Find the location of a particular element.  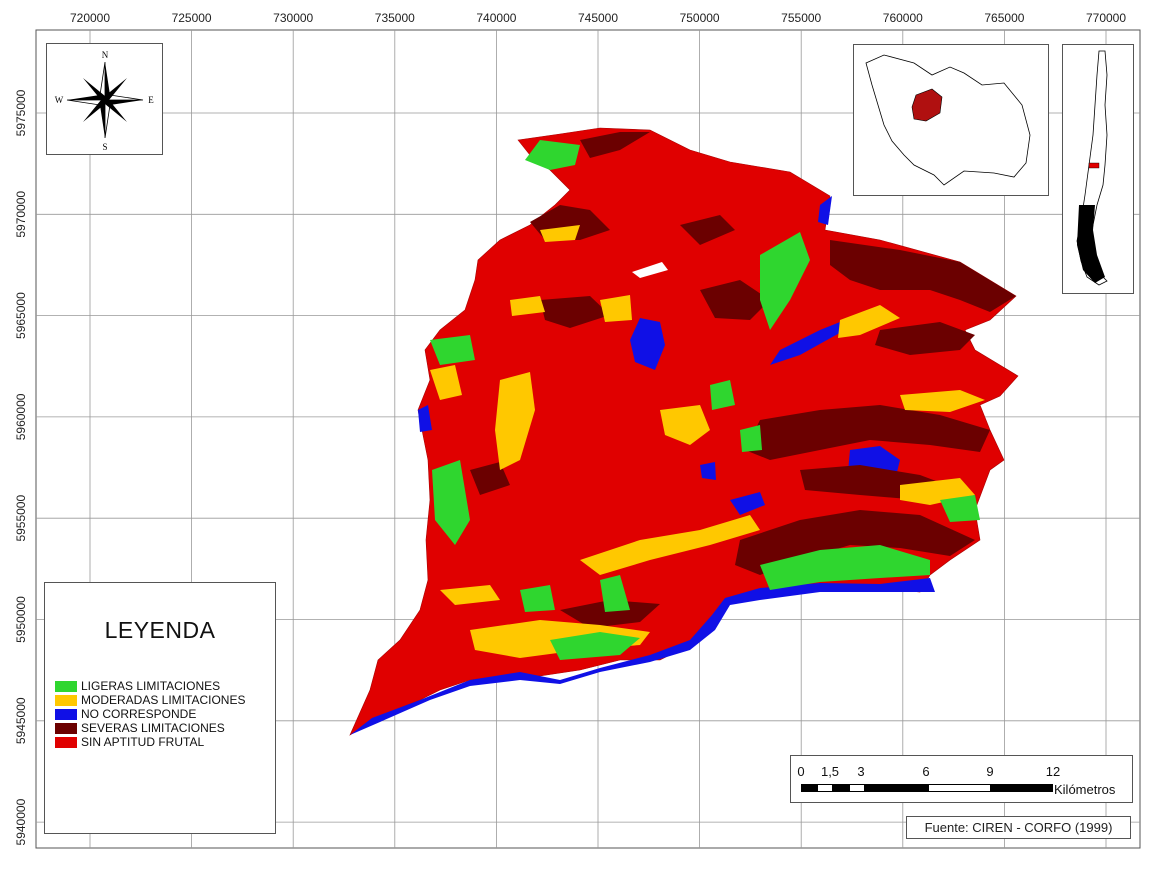

compass-rose-box: N S E W is located at coordinates (104, 99).